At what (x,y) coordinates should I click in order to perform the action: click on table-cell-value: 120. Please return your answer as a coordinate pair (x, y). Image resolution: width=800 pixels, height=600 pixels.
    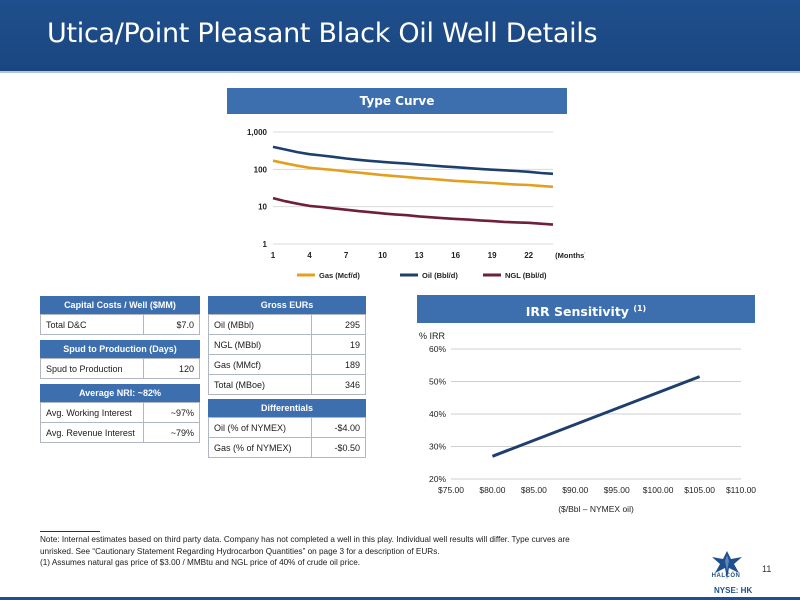
    Looking at the image, I should click on (171, 368).